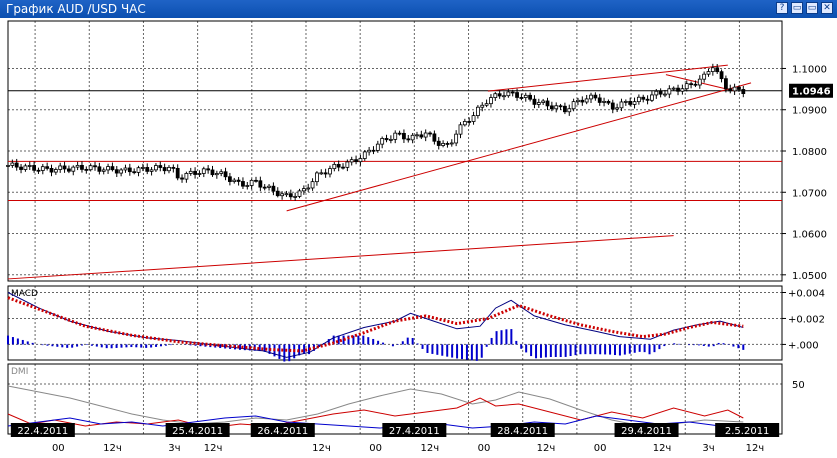 This screenshot has width=837, height=458. I want to click on dmi-minus-line, so click(375, 422).